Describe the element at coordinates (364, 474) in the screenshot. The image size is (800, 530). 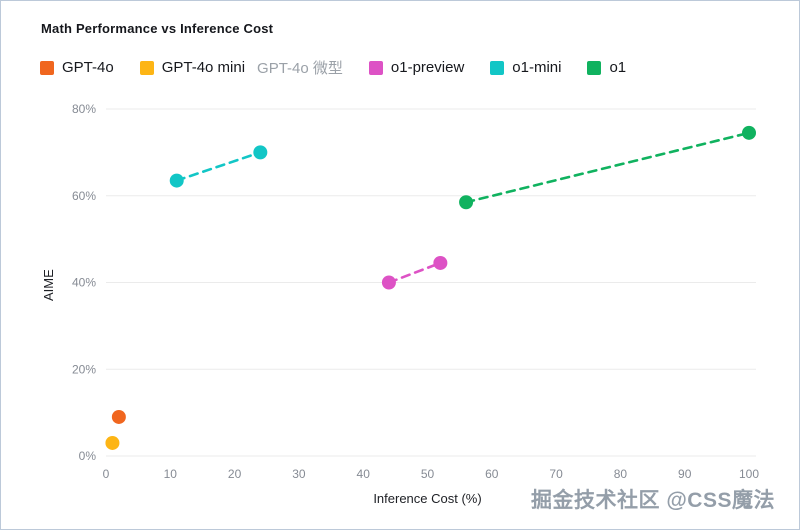
I see `x-tick-label: 40` at that location.